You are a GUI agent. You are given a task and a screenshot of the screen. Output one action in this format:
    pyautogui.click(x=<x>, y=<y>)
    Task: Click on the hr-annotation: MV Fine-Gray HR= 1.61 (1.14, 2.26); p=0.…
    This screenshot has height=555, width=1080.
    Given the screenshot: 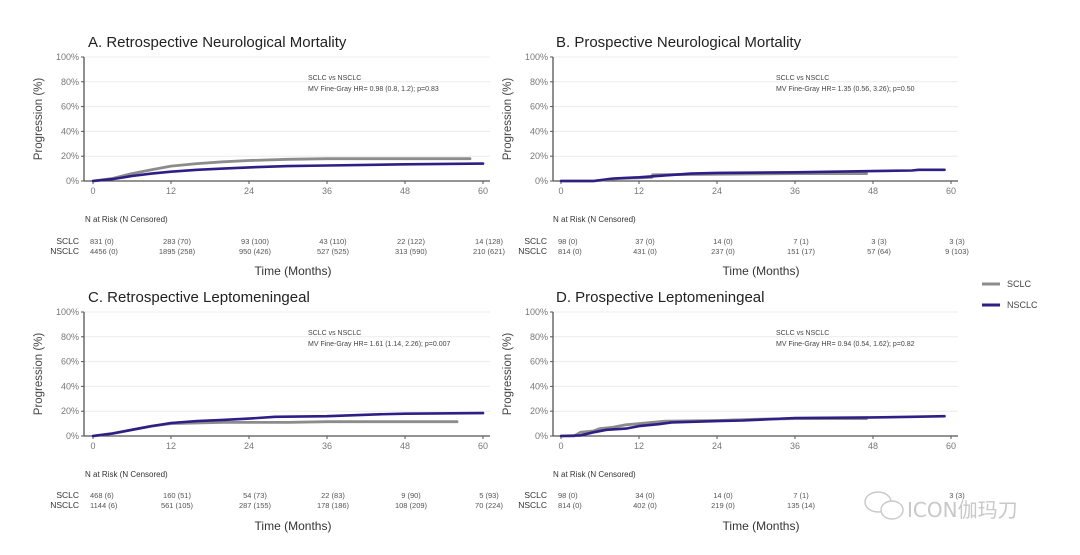 What is the action you would take?
    pyautogui.click(x=379, y=344)
    